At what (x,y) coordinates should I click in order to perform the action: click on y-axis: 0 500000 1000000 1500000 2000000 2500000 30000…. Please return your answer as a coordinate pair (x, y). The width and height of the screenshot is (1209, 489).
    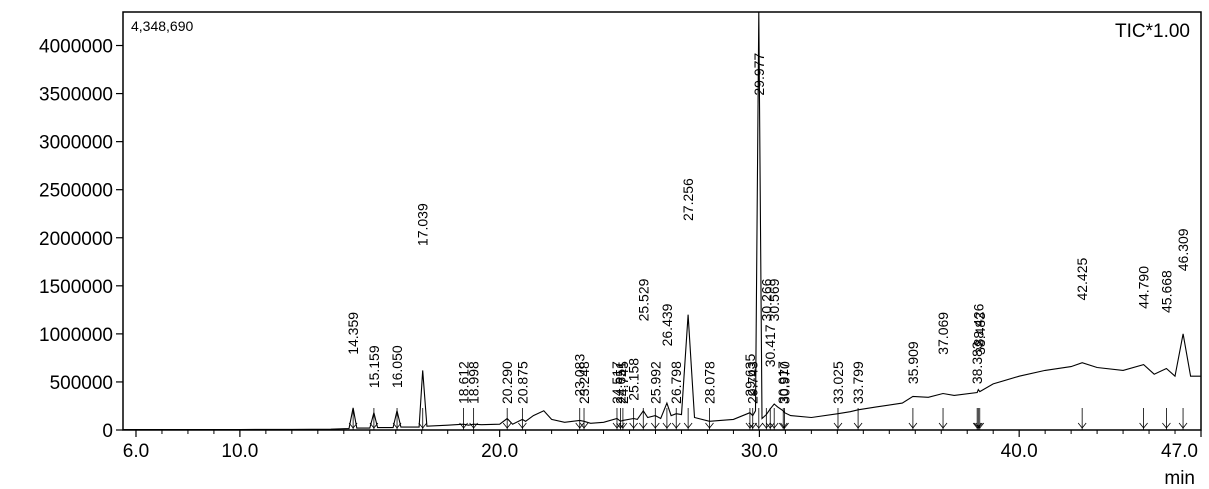
    Looking at the image, I should click on (81, 239).